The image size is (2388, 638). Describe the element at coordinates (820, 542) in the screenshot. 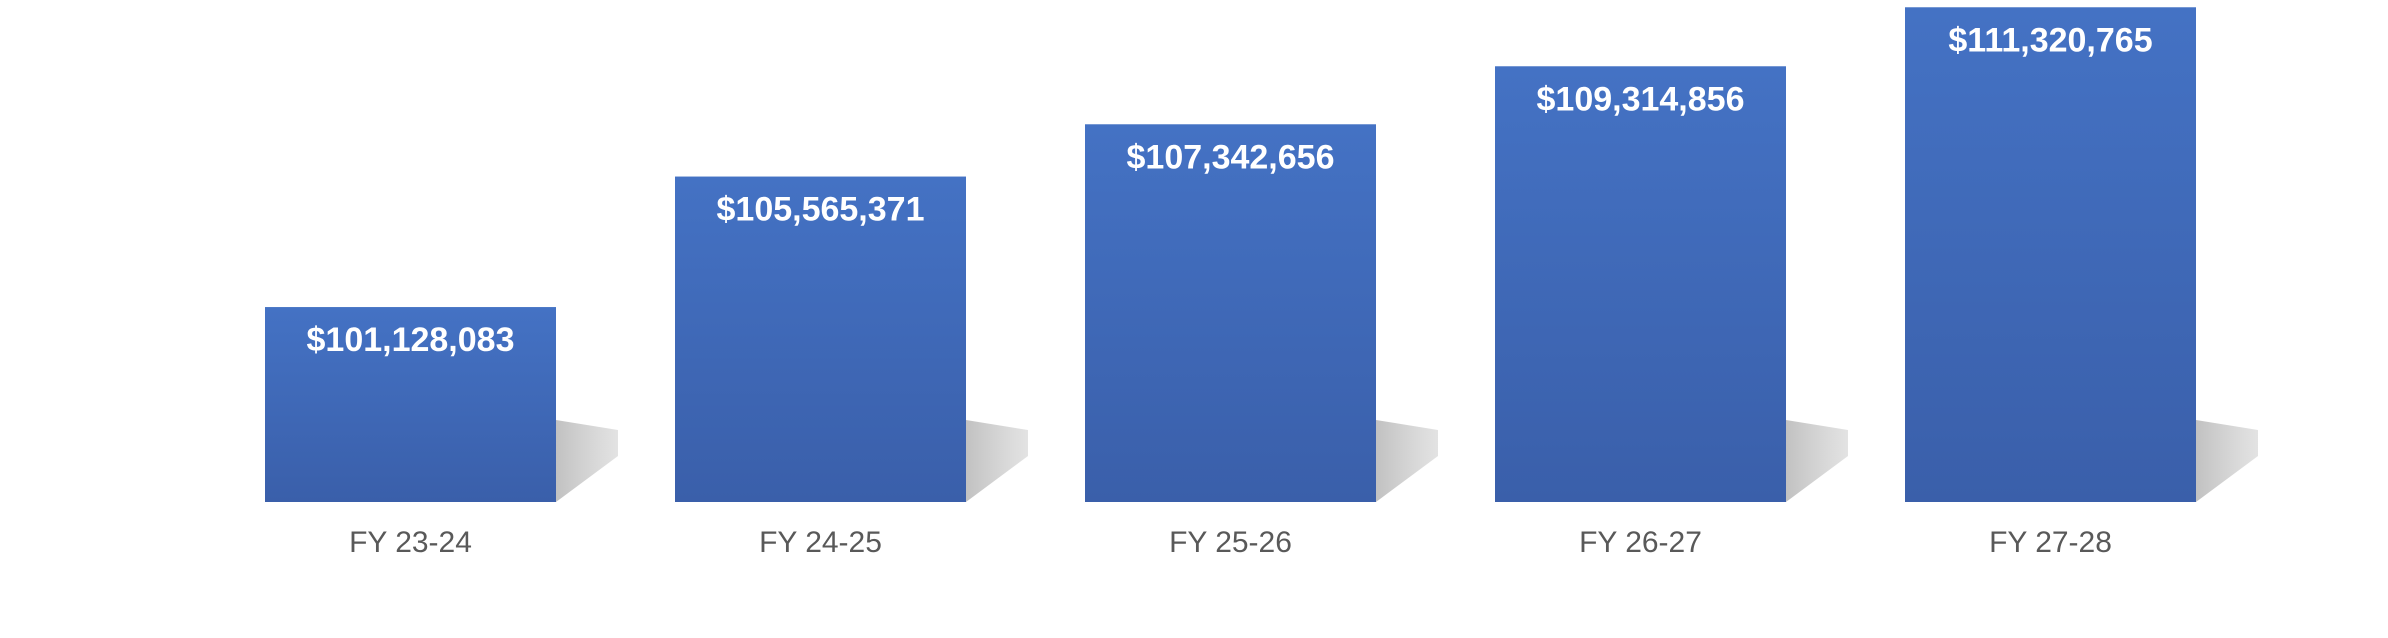

I see `x-tick-label: FY 24-25` at that location.